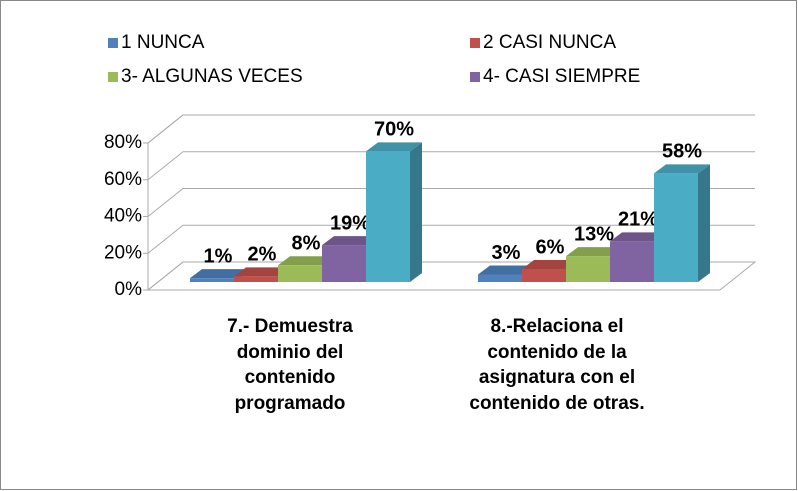  I want to click on y-tick-label: 0%, so click(129, 289).